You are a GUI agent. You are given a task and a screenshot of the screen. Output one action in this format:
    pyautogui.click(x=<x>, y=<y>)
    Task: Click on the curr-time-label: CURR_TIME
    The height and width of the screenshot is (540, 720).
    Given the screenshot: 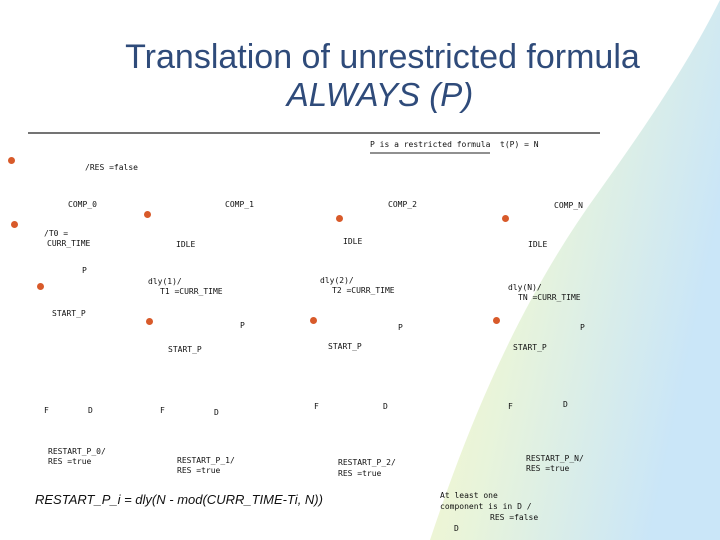 What is the action you would take?
    pyautogui.click(x=69, y=243)
    